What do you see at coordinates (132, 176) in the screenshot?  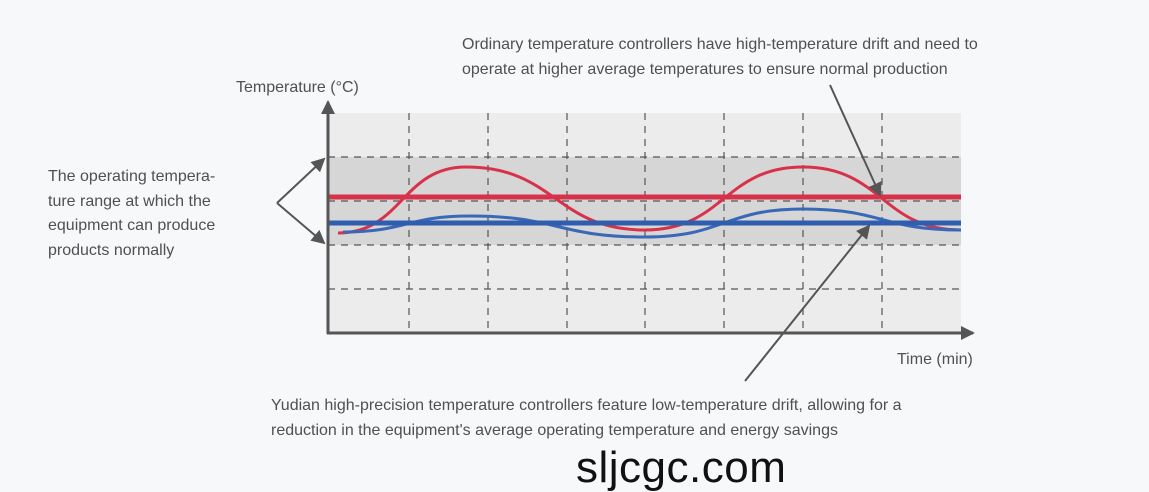 I see `note-line: The operating tempera-` at bounding box center [132, 176].